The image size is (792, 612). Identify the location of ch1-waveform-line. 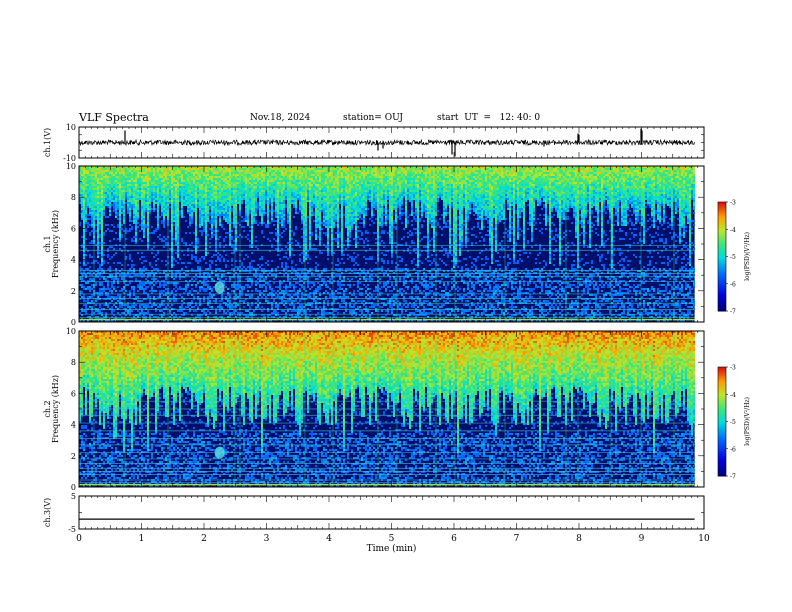
(387, 142).